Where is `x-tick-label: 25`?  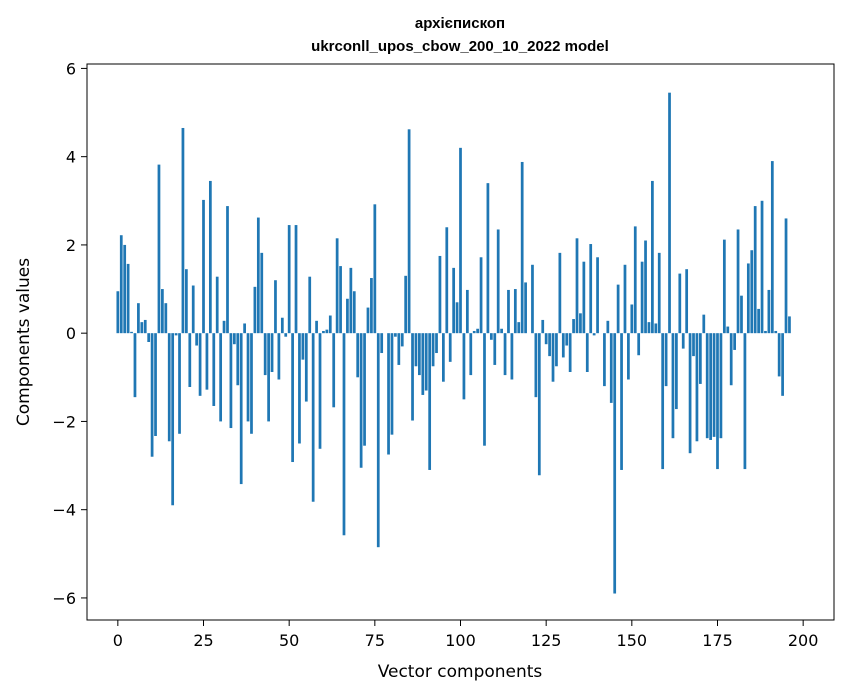 x-tick-label: 25 is located at coordinates (203, 640).